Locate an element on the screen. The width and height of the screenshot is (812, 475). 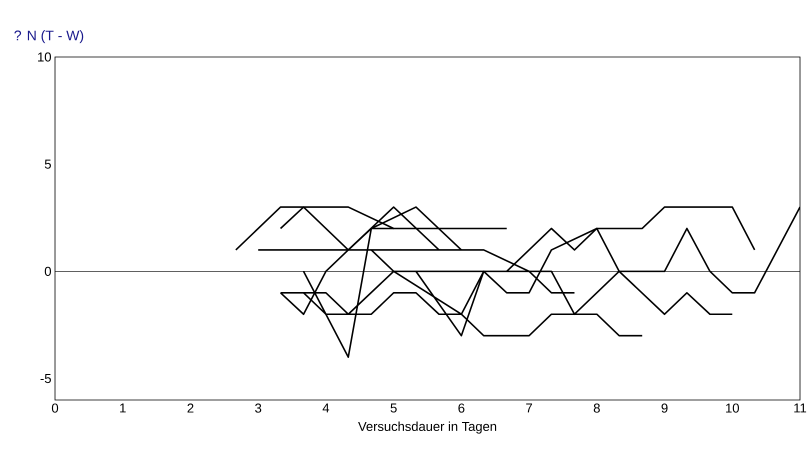
x-tick-label: 5 is located at coordinates (393, 408).